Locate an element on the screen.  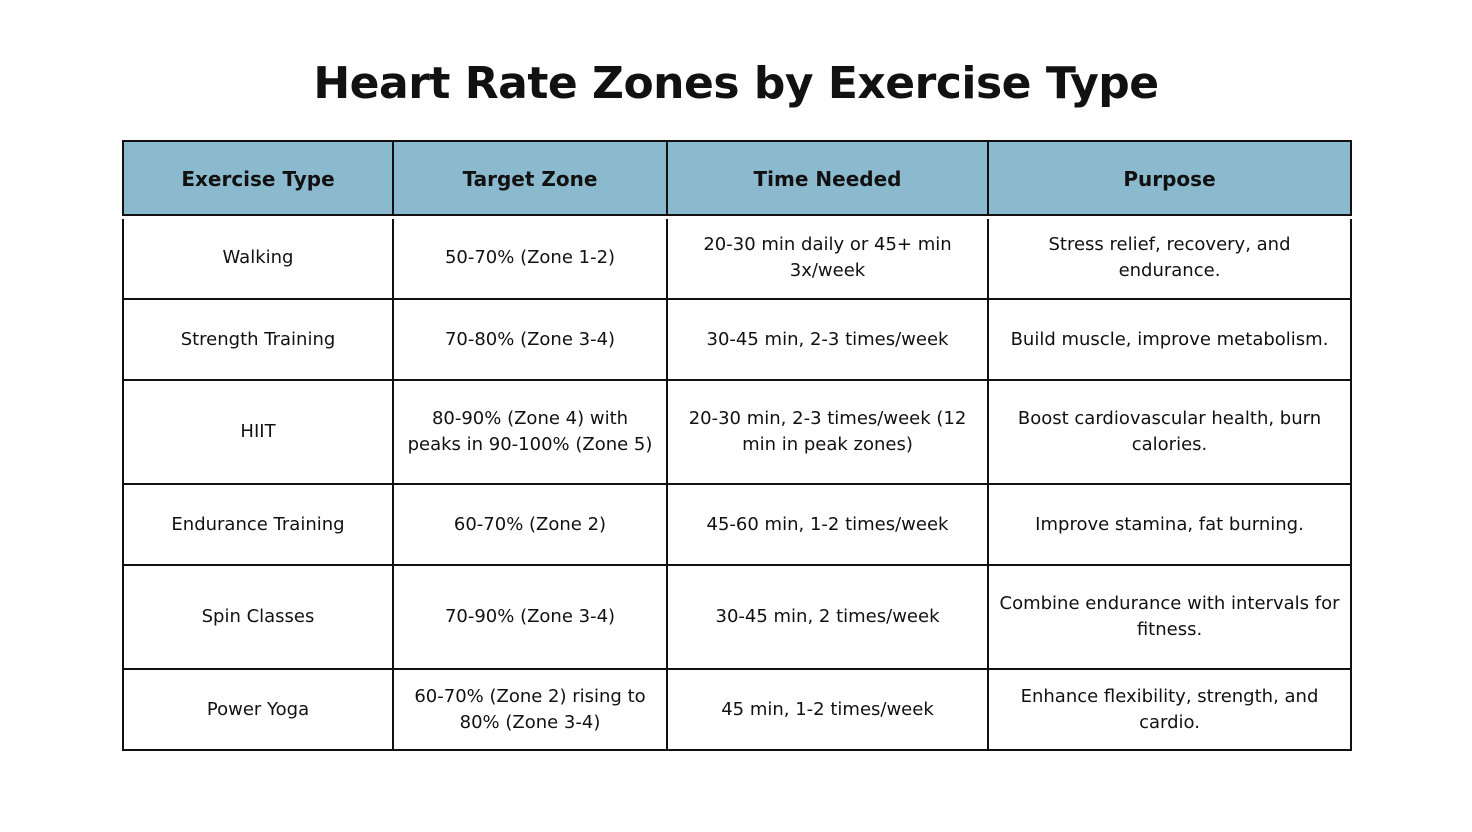
cell-time-needed: 45 min, 1-2 times/week is located at coordinates (827, 709).